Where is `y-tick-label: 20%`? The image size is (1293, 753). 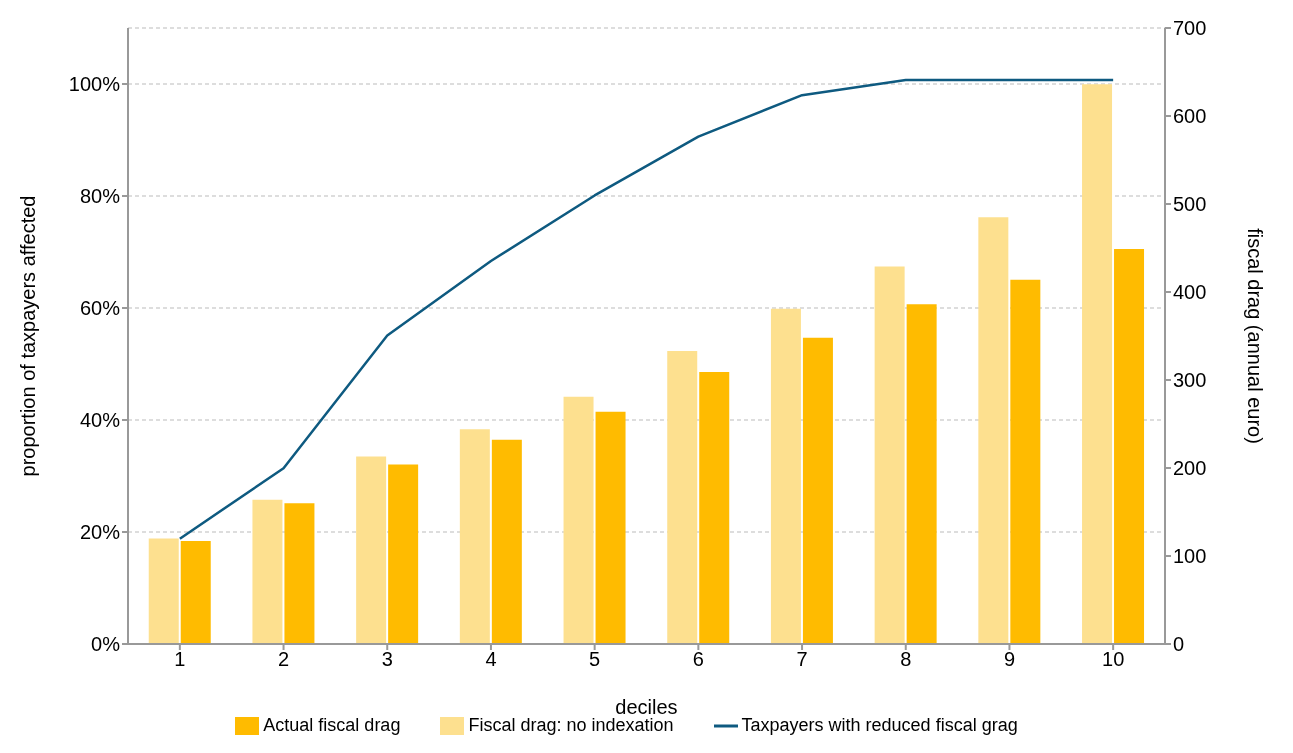
y-tick-label: 20% is located at coordinates (100, 532).